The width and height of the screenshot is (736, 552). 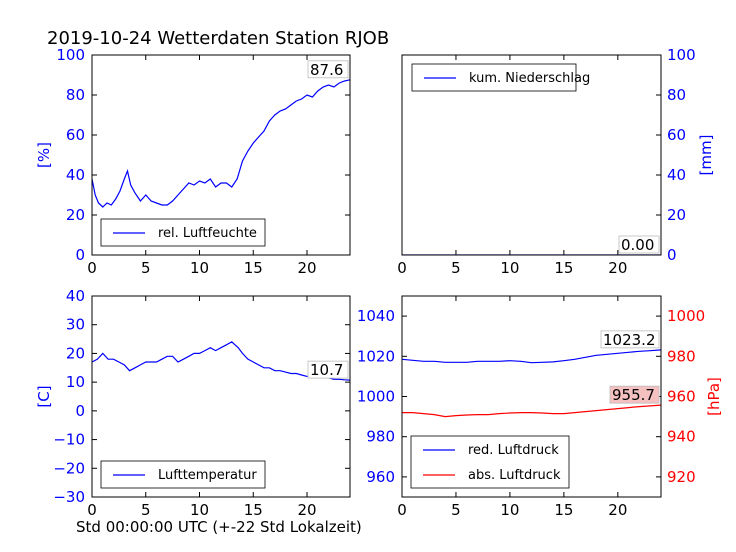 What do you see at coordinates (681, 437) in the screenshot?
I see `y-tick-label-right: 940` at bounding box center [681, 437].